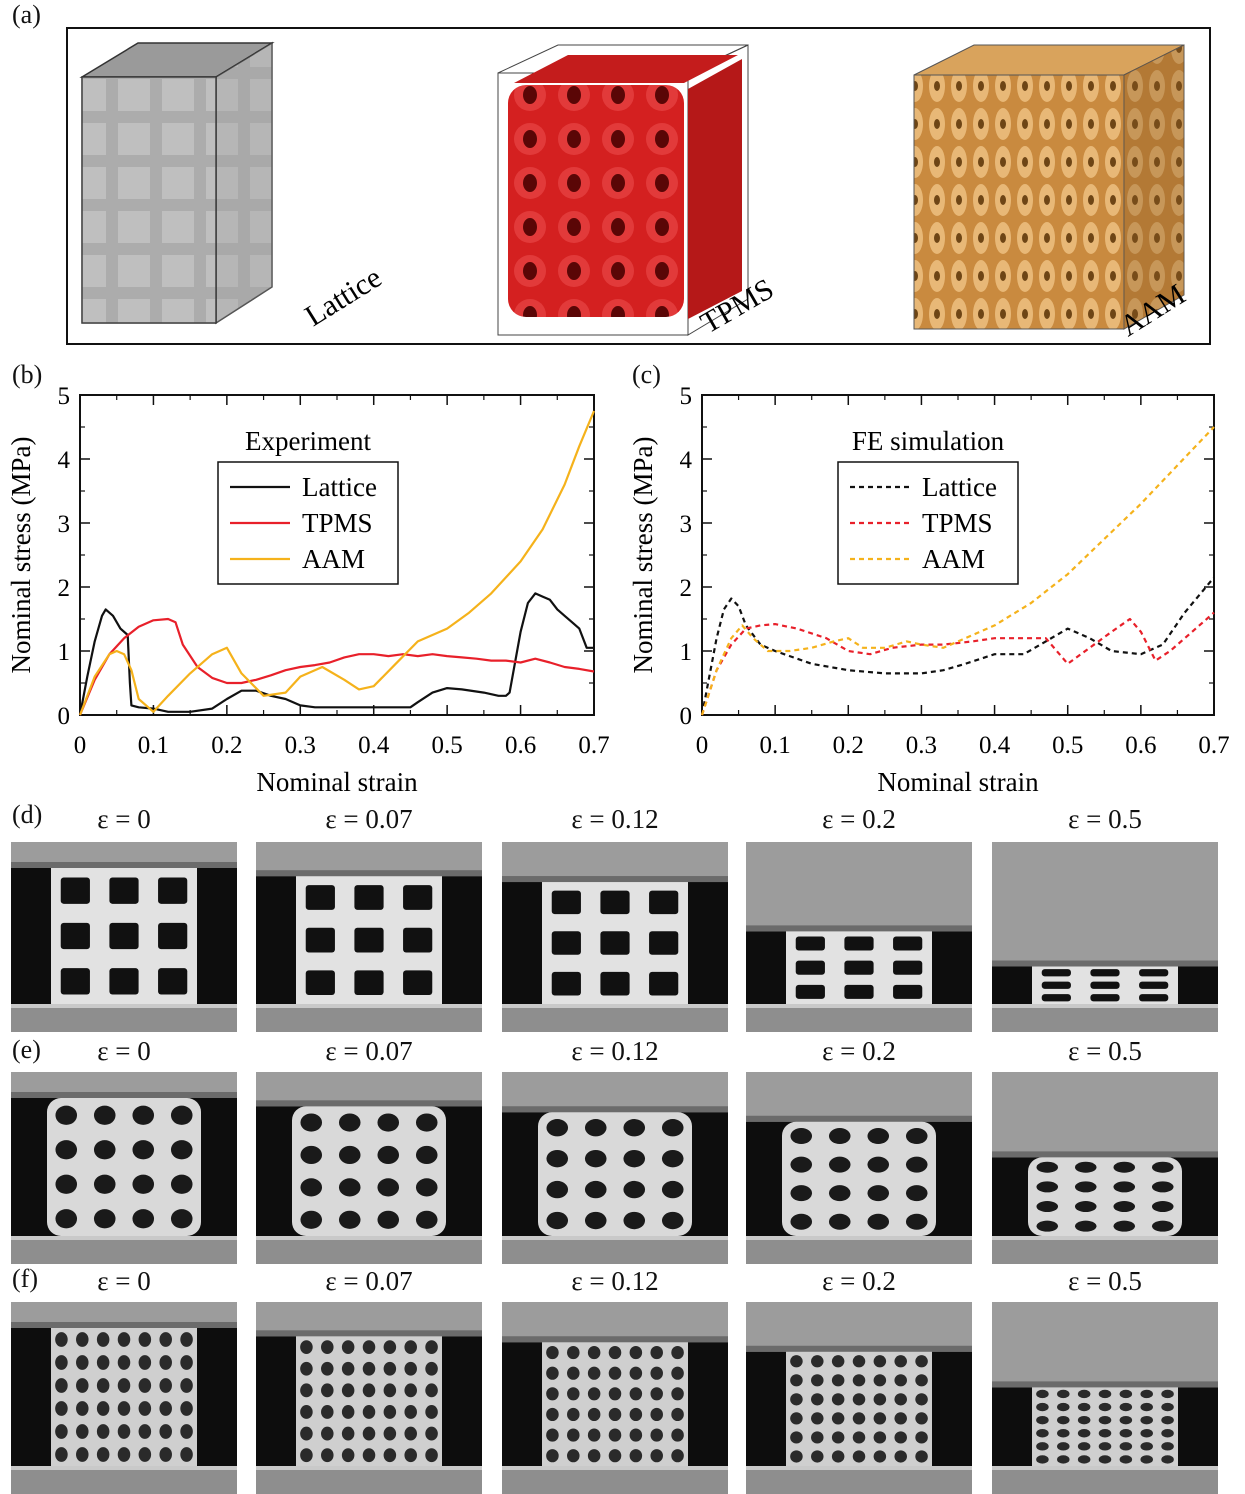  I want to click on aam-strain-label: ε = 0.07, so click(369, 1281).